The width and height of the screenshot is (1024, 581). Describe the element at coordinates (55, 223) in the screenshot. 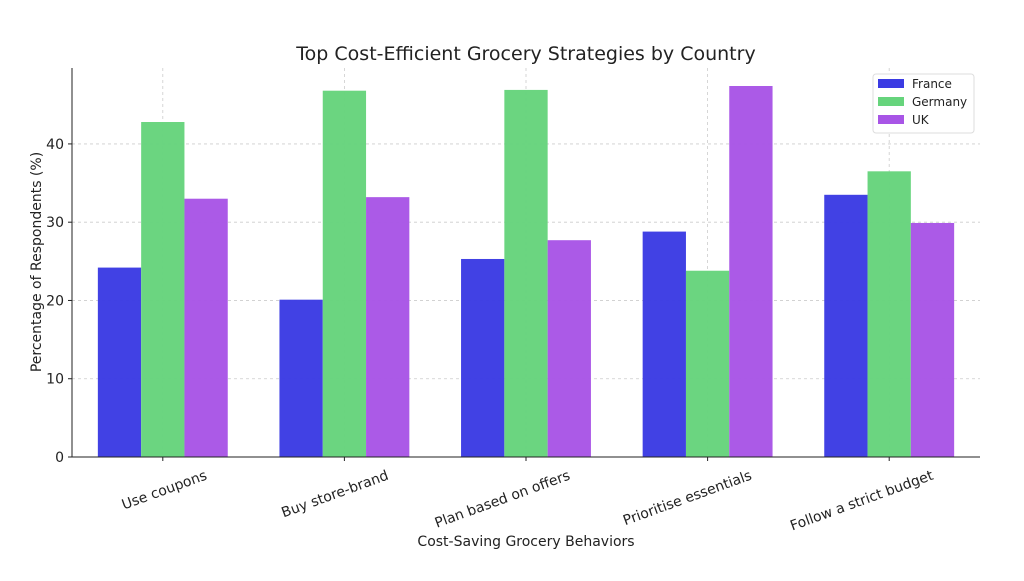

I see `y-tick-label: 30` at that location.